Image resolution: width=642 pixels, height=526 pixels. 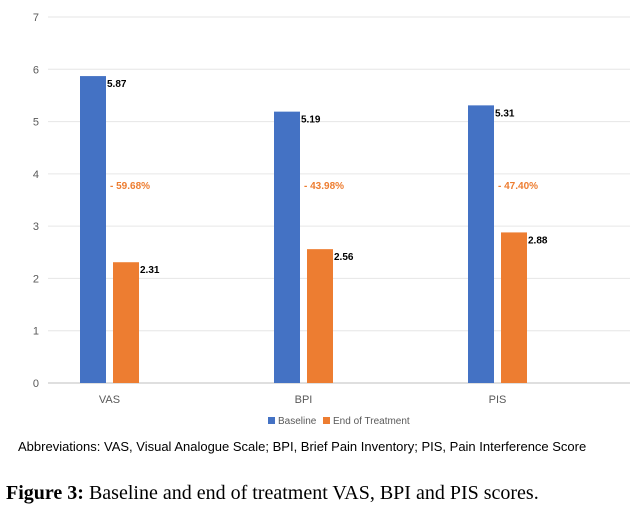 I want to click on y-tick-label: 7, so click(x=36, y=18).